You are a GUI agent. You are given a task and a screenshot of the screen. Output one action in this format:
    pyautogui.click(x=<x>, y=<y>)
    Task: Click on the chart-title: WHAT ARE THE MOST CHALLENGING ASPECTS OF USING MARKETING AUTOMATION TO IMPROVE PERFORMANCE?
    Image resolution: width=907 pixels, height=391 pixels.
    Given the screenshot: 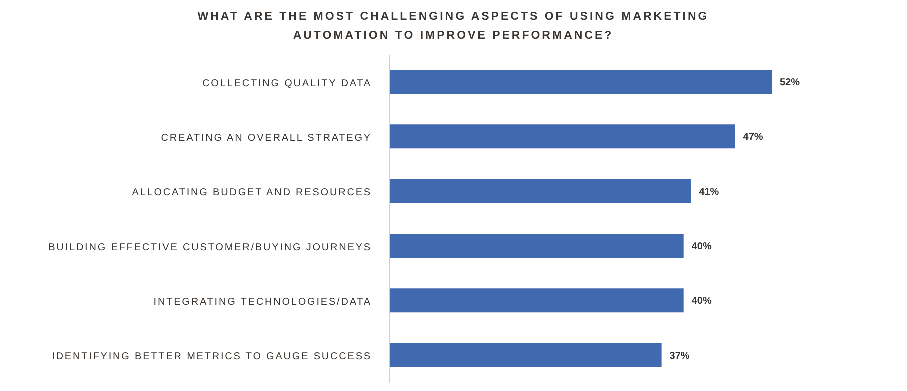 What is the action you would take?
    pyautogui.click(x=453, y=27)
    